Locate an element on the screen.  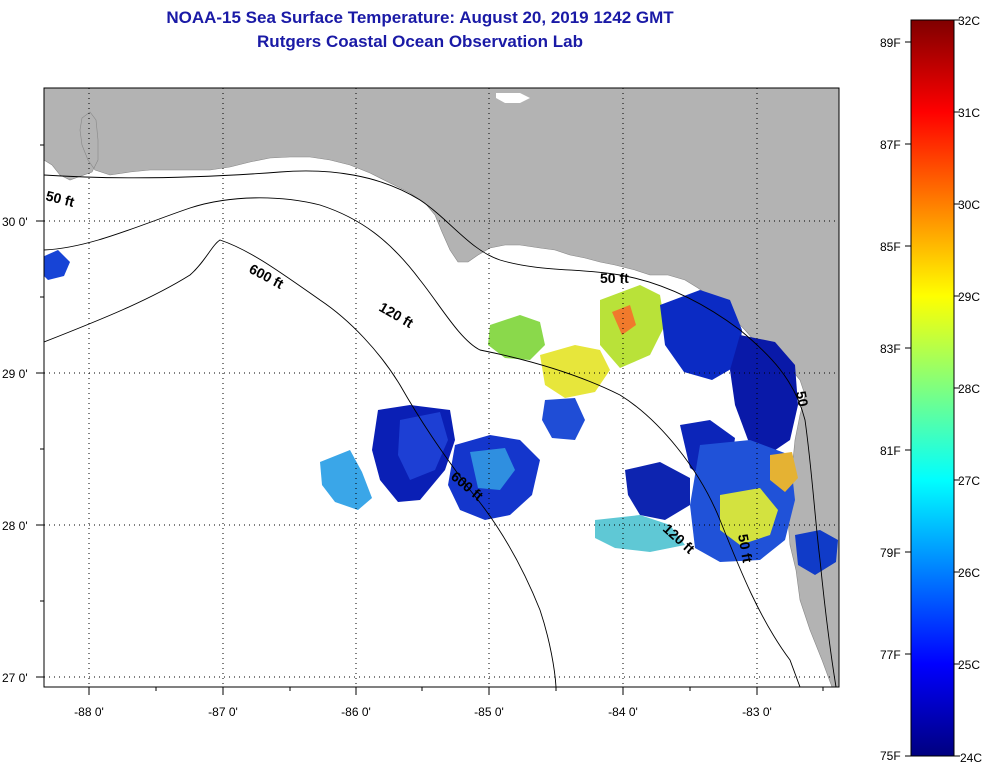
lon-label: -87 0' is located at coordinates (223, 712).